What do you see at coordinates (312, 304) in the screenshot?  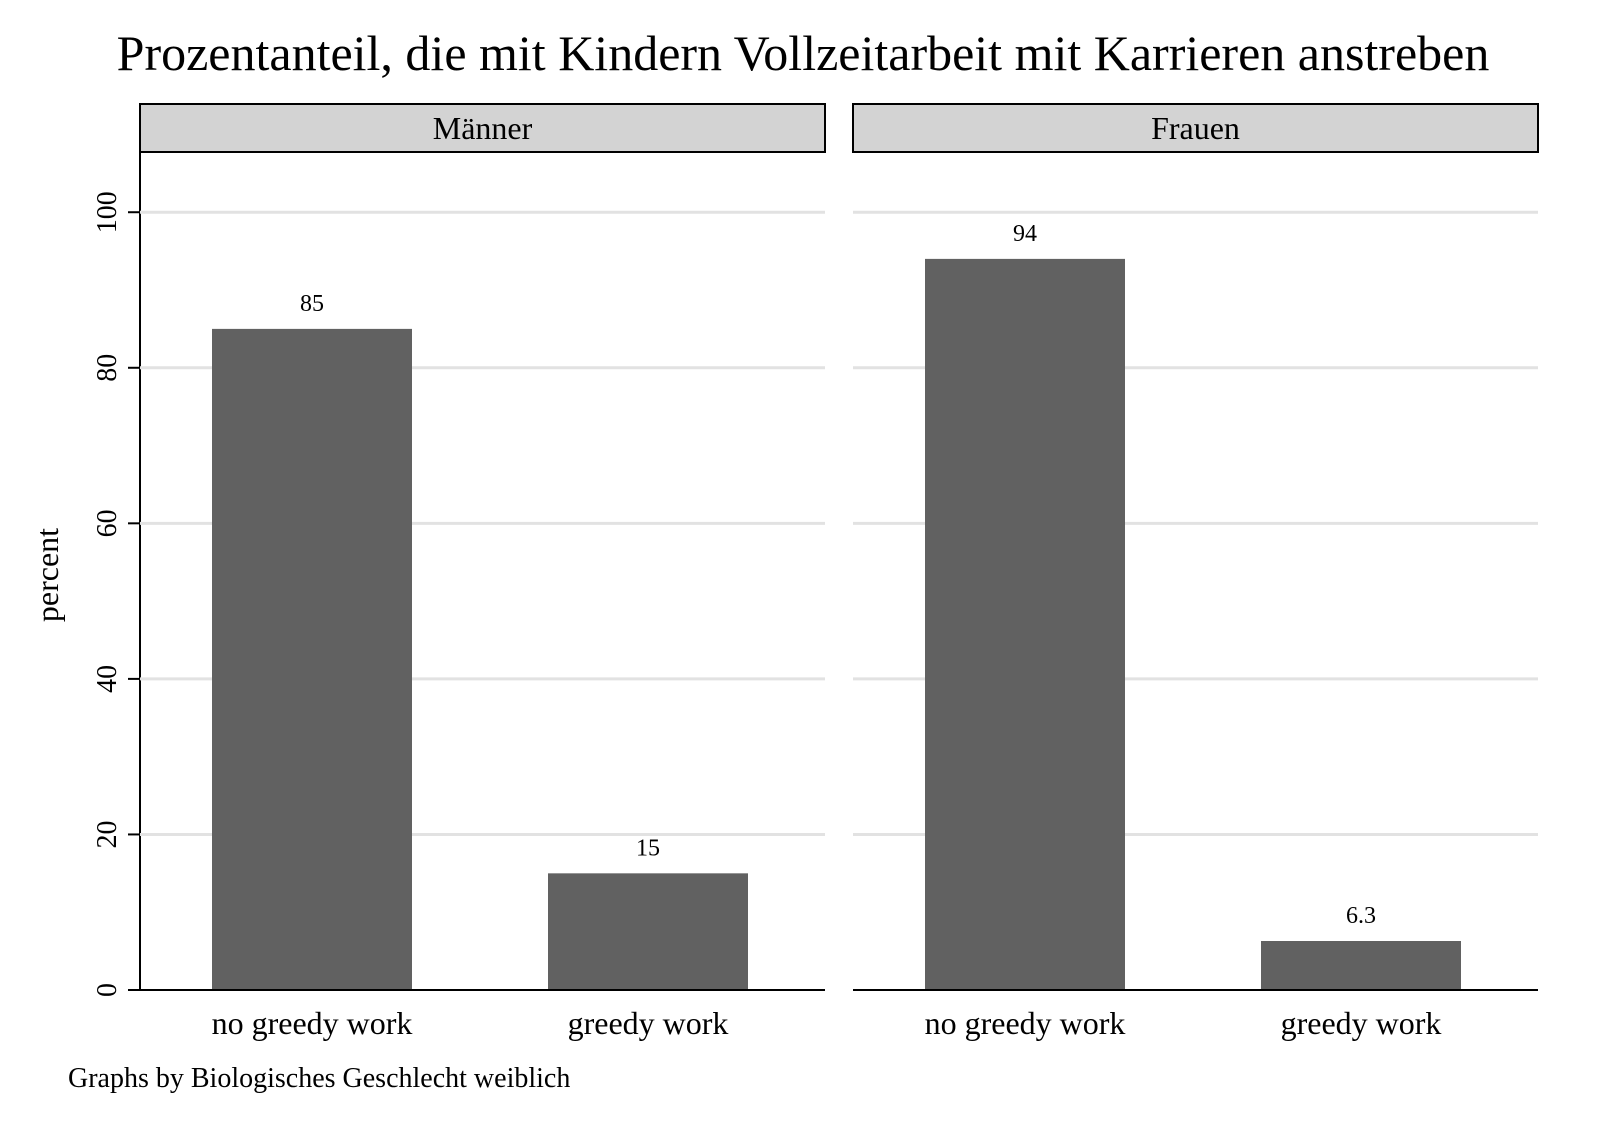 I see `bar-value-label: 85` at bounding box center [312, 304].